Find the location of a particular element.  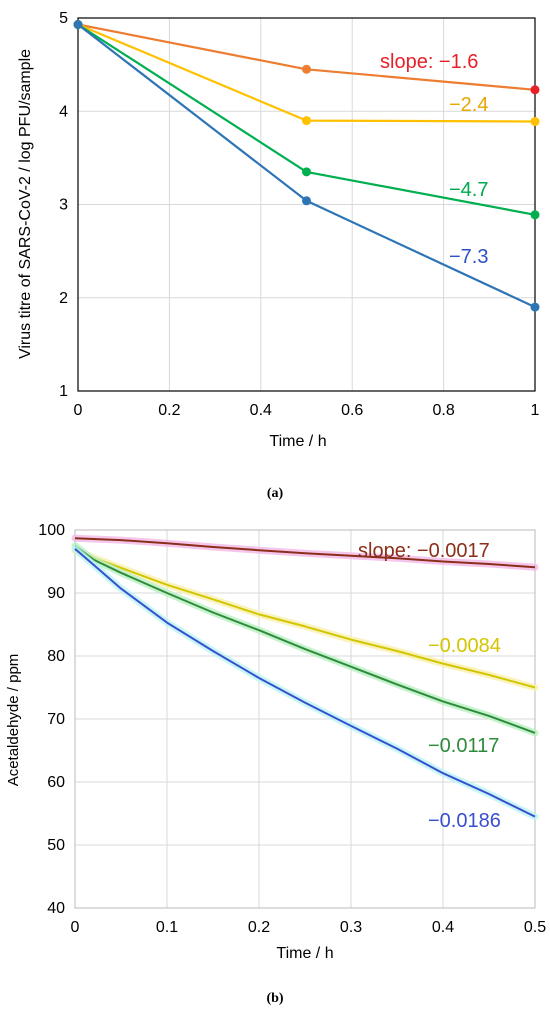

slope-label-b-2: −0.0084 is located at coordinates (464, 646).